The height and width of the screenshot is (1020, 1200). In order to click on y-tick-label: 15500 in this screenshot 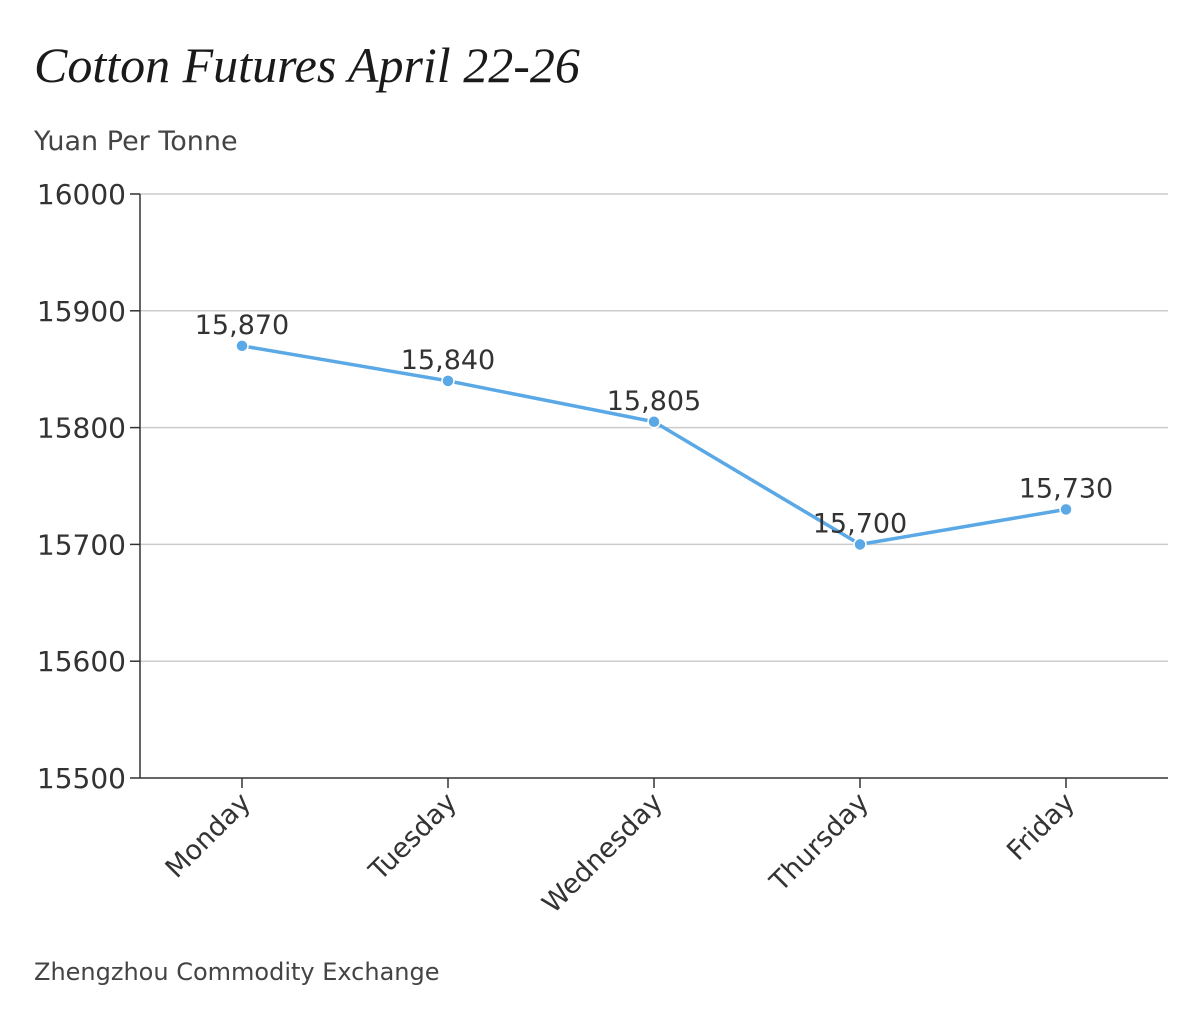, I will do `click(81, 778)`.